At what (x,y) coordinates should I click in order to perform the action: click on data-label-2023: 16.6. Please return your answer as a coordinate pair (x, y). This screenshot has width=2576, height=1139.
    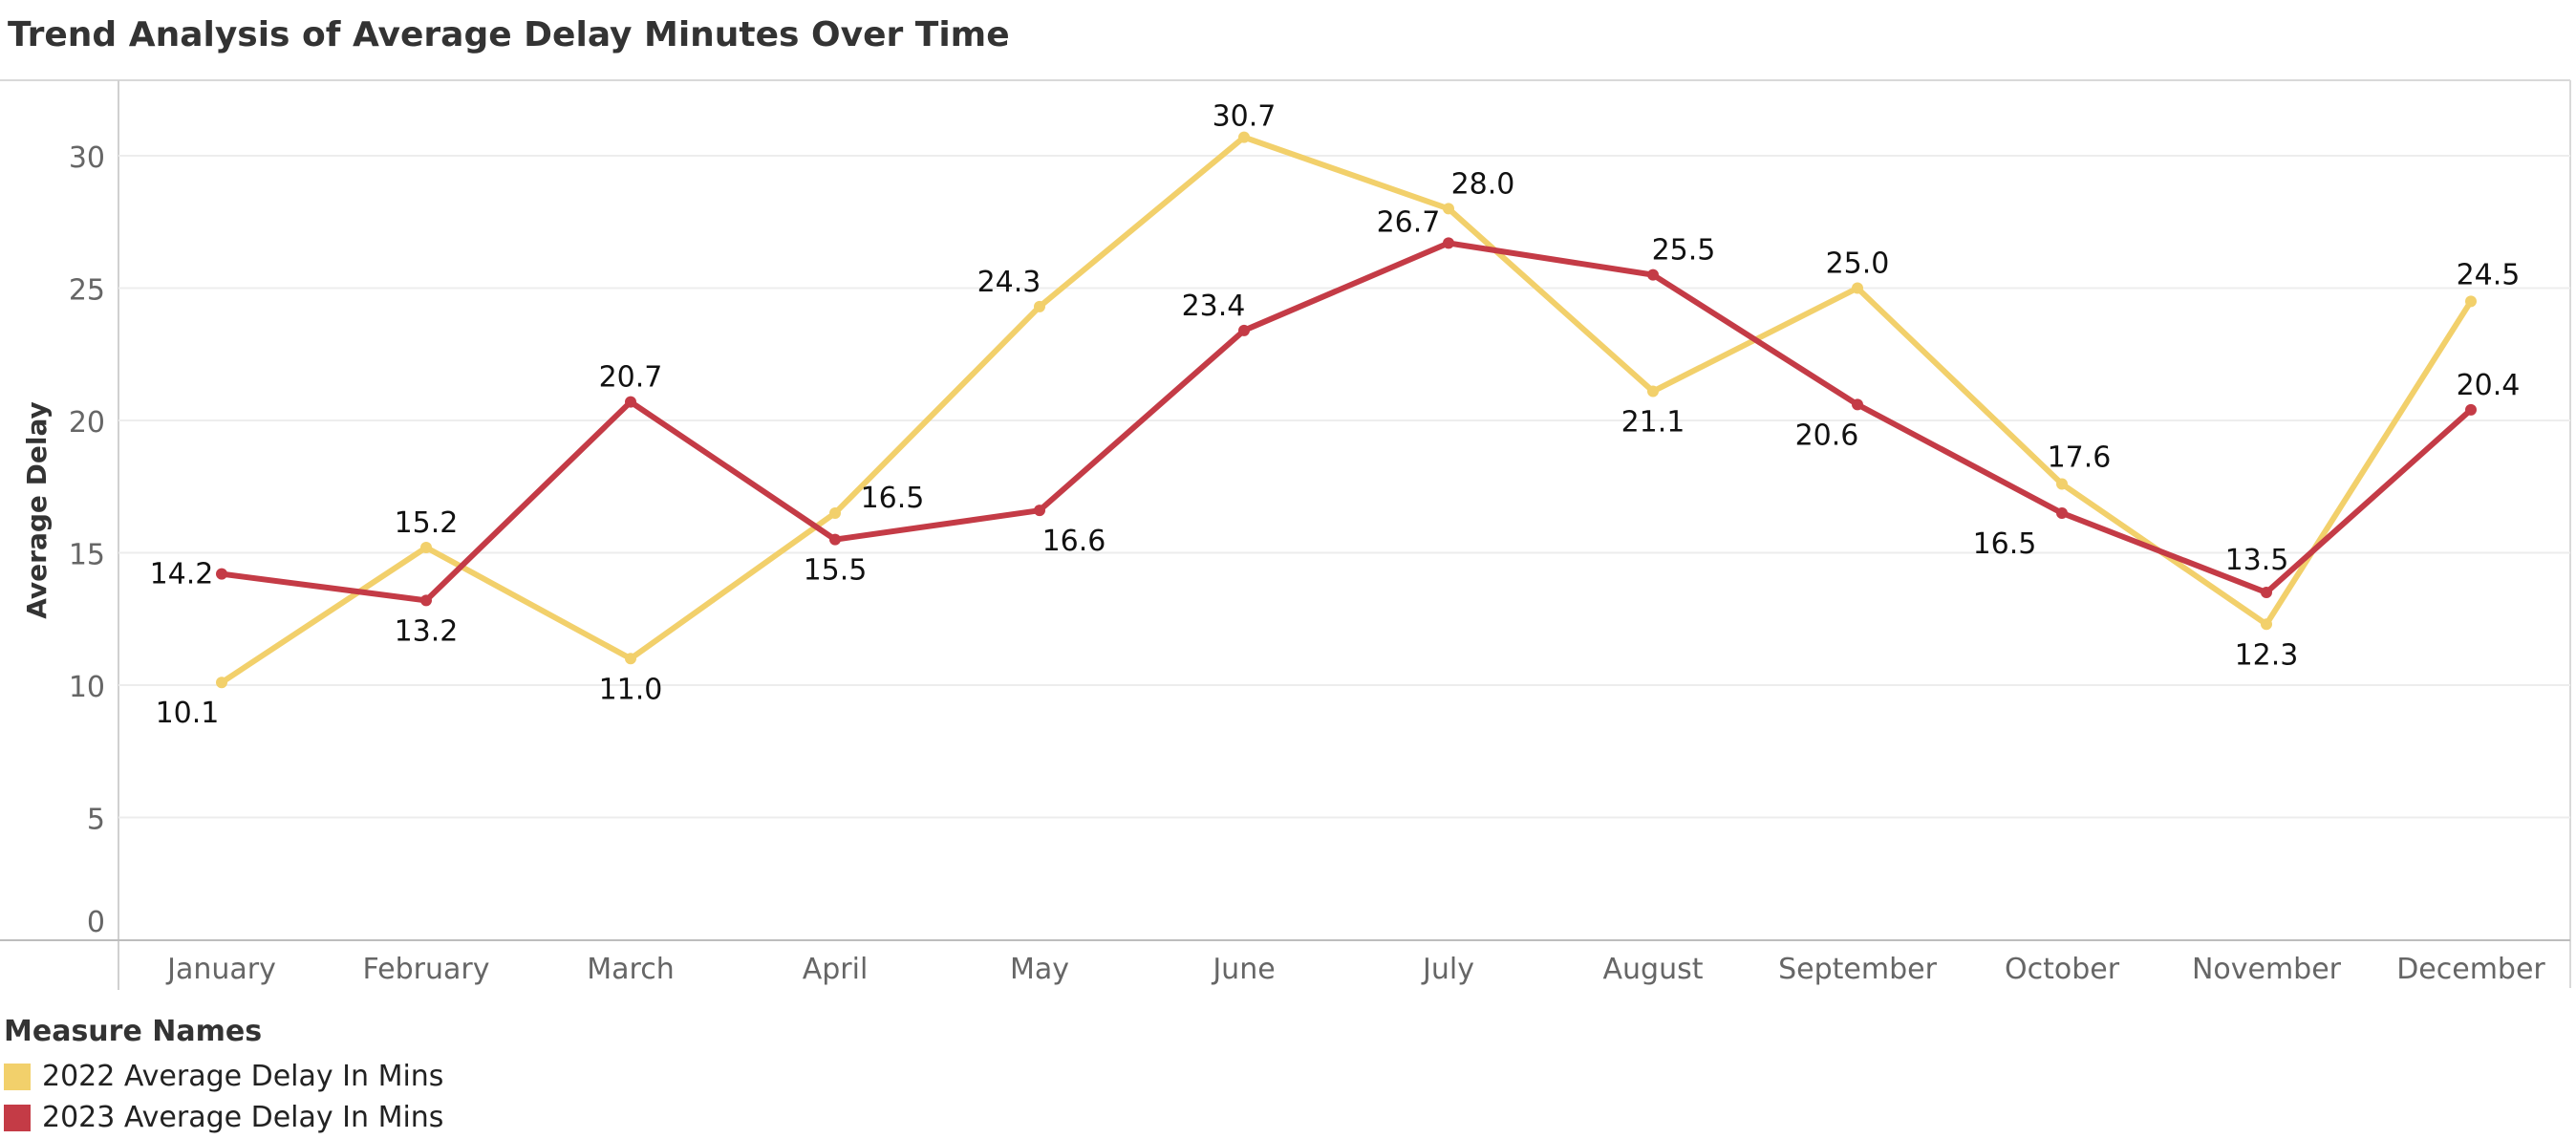
    Looking at the image, I should click on (1074, 541).